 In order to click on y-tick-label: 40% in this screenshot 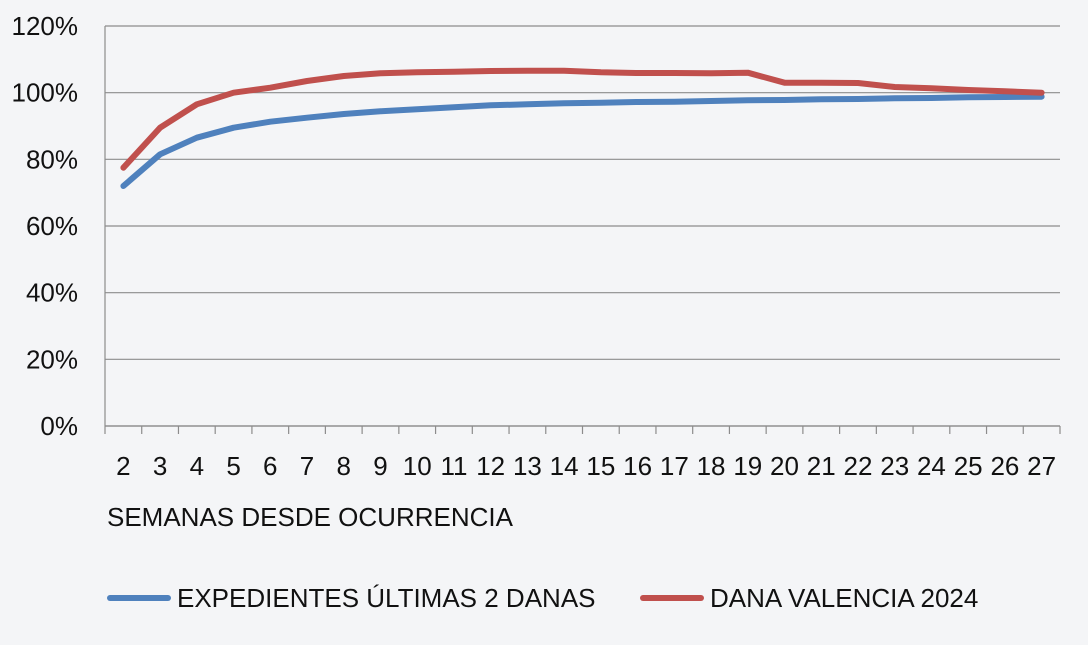, I will do `click(52, 293)`.